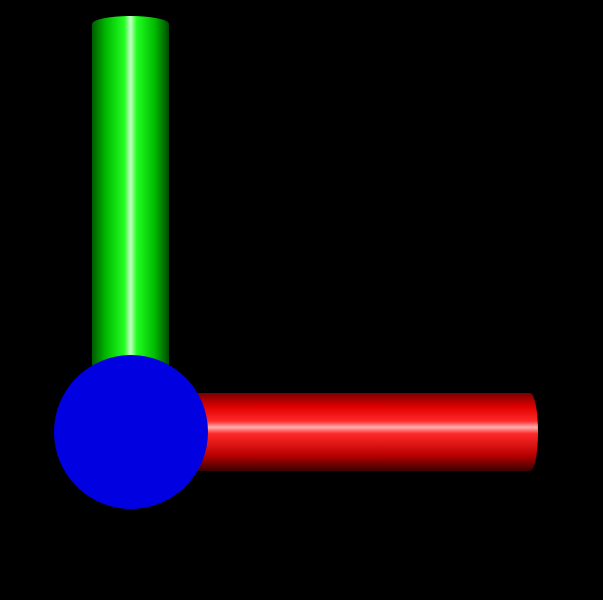 This screenshot has width=603, height=600. Describe the element at coordinates (131, 432) in the screenshot. I see `z-axis-endcap` at that location.